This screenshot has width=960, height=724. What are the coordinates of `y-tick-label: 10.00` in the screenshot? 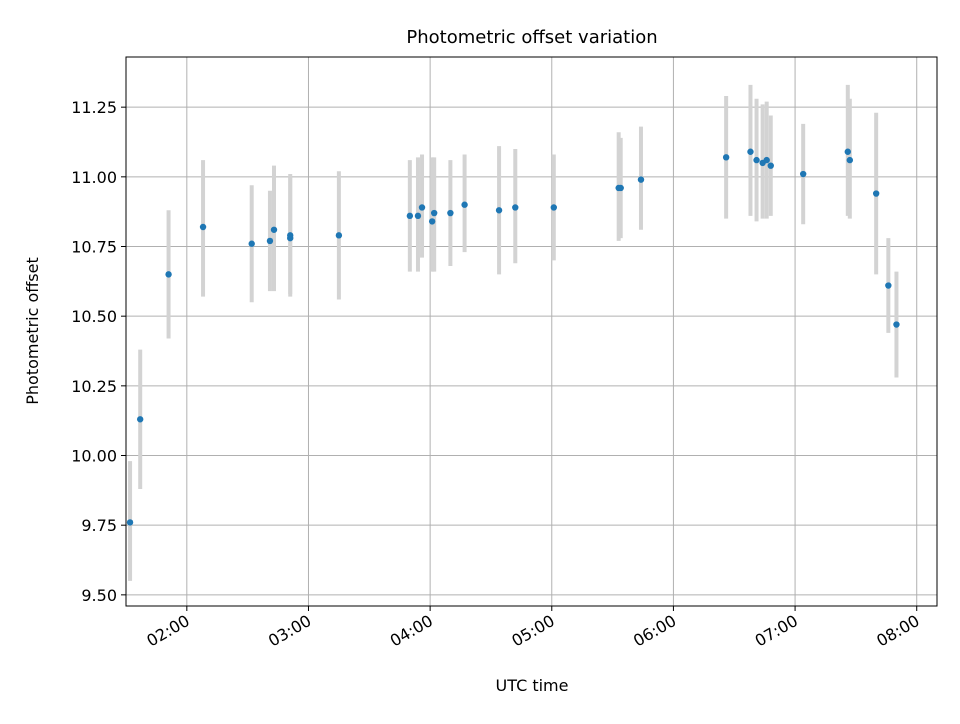 It's located at (94, 456).